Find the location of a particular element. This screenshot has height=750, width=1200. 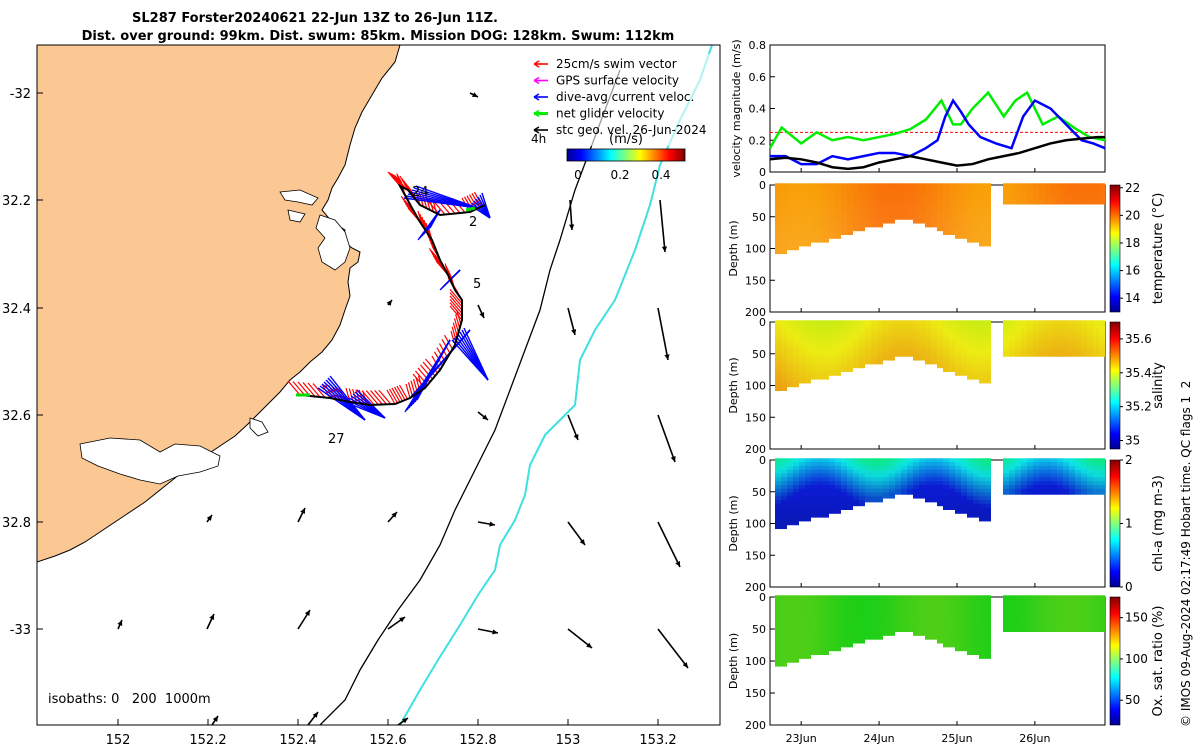

current-arrowhead is located at coordinates (307, 613).